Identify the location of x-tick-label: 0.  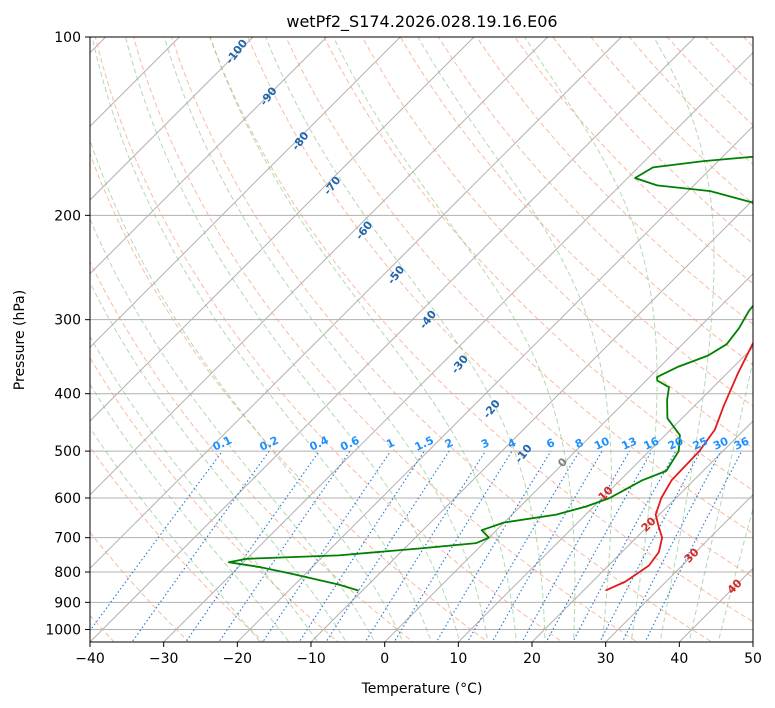
(384, 659).